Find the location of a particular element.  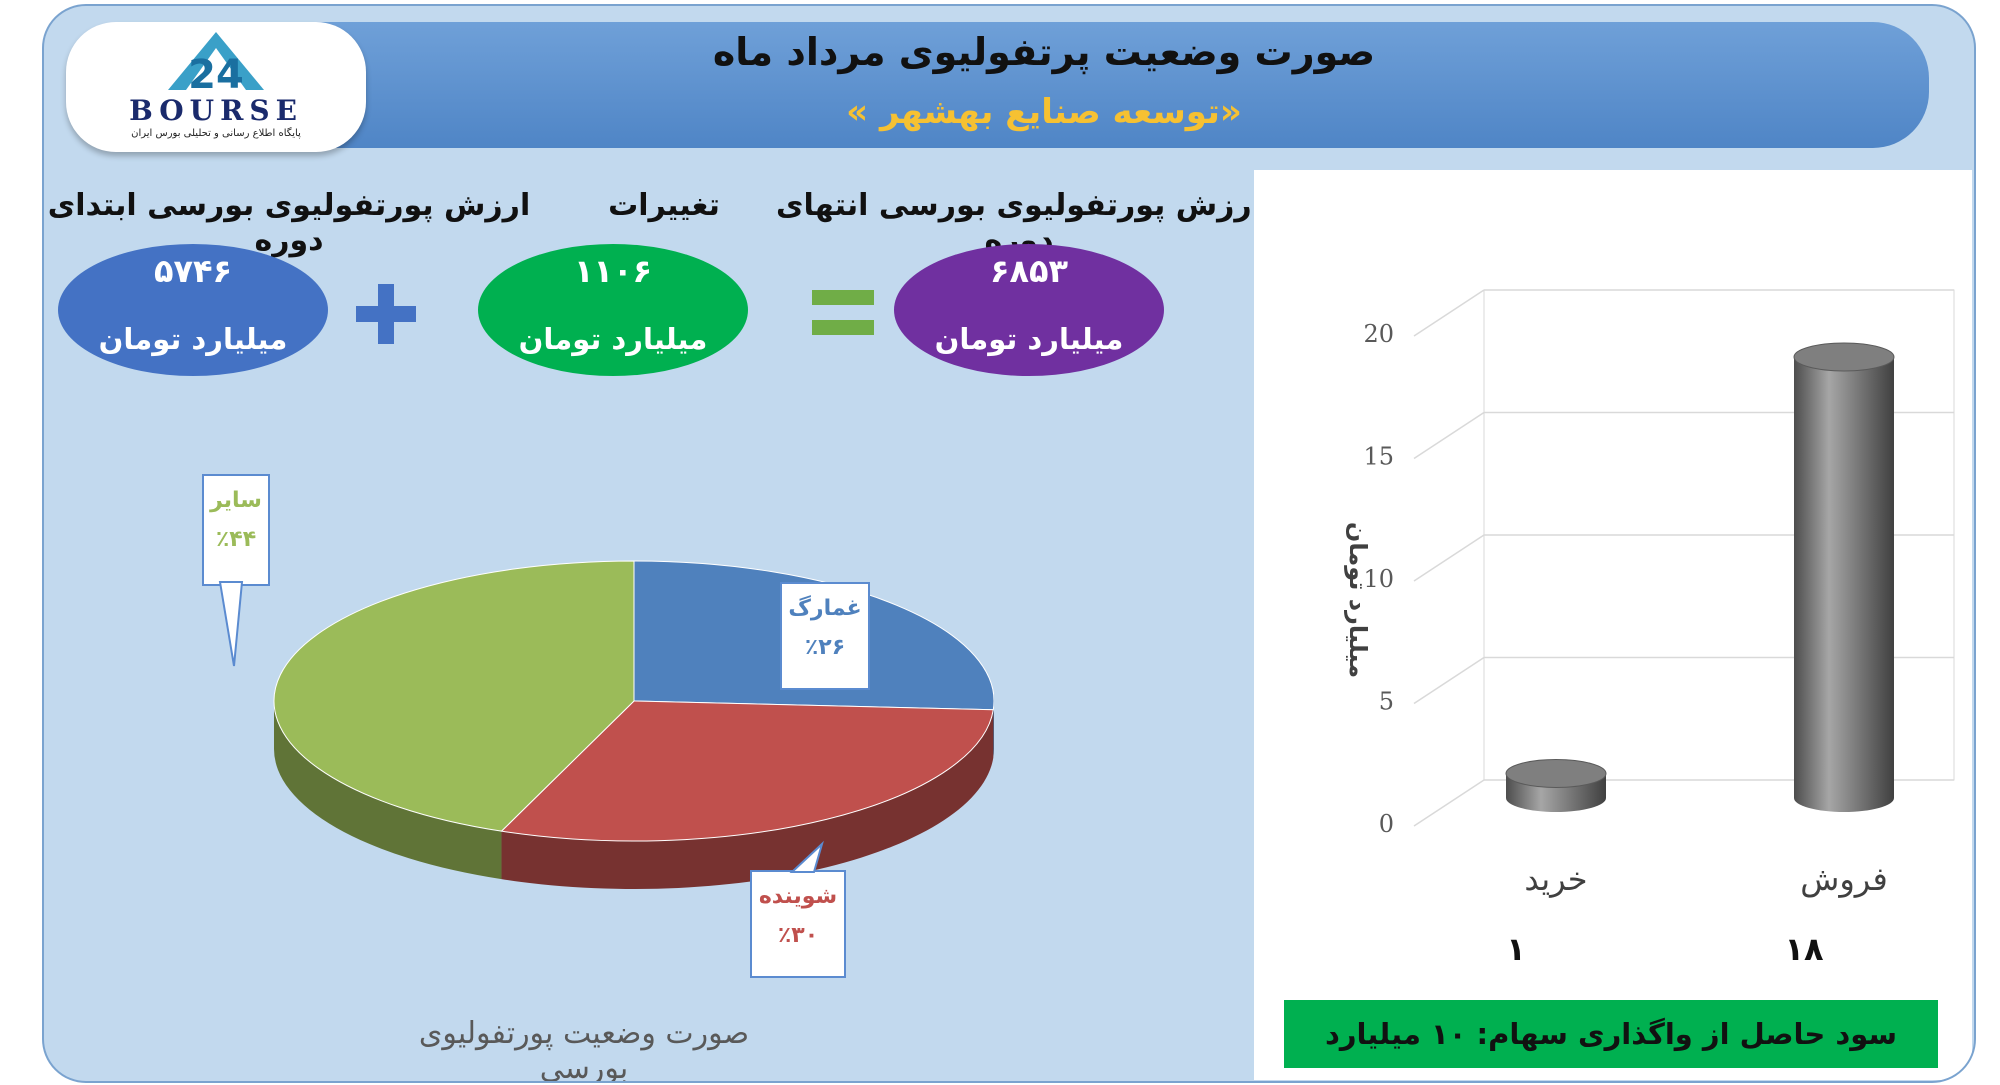

plus-icon is located at coordinates (386, 316).